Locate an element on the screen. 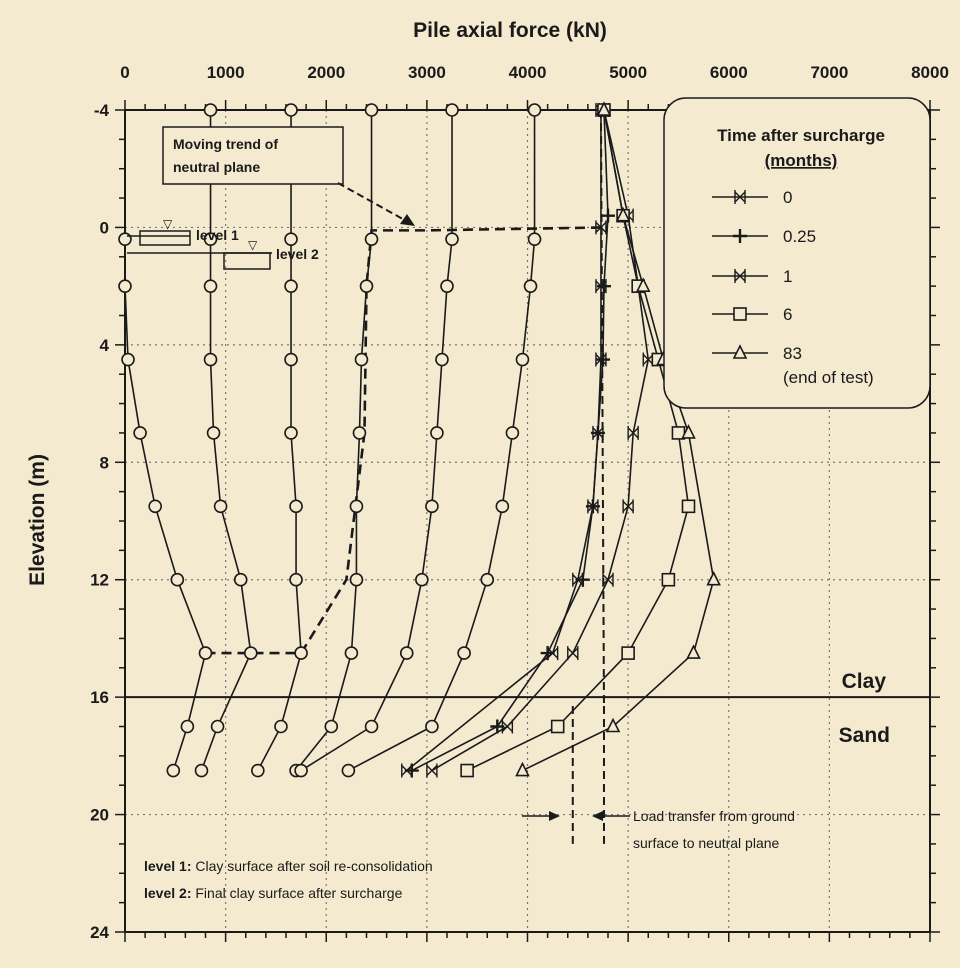 The image size is (960, 968). load-transfer-arrowhead-right is located at coordinates (597, 816).